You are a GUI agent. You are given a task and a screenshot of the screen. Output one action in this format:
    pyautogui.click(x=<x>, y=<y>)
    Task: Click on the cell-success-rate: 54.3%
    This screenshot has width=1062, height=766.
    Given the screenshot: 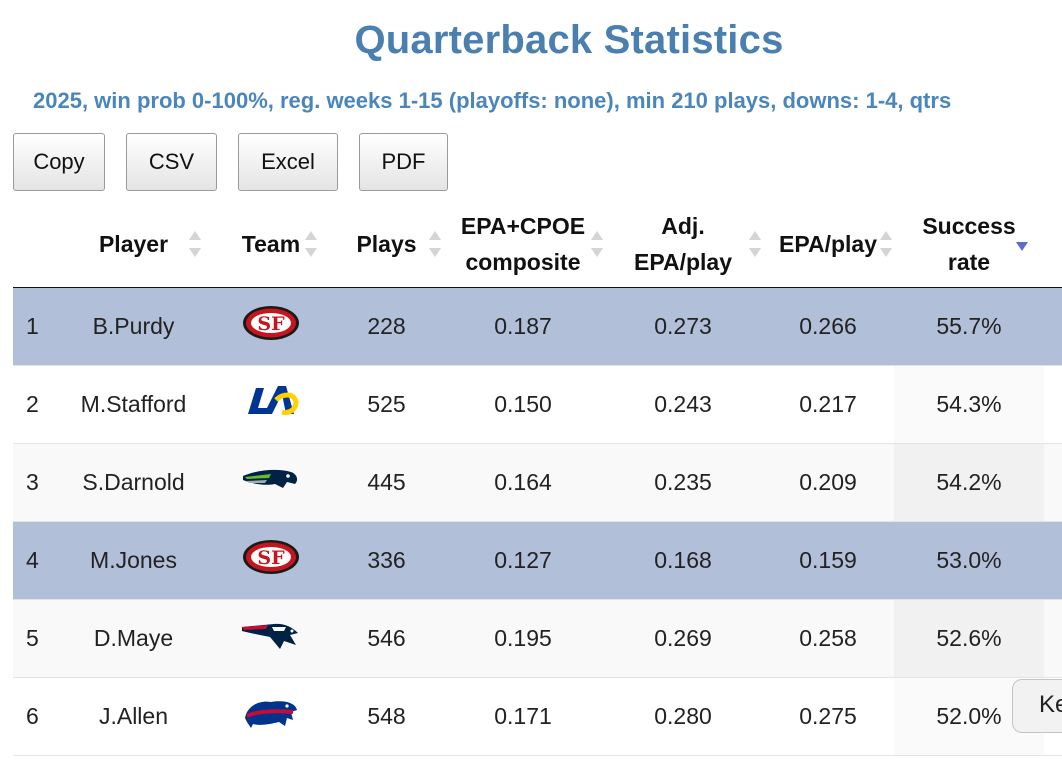 What is the action you would take?
    pyautogui.click(x=969, y=404)
    